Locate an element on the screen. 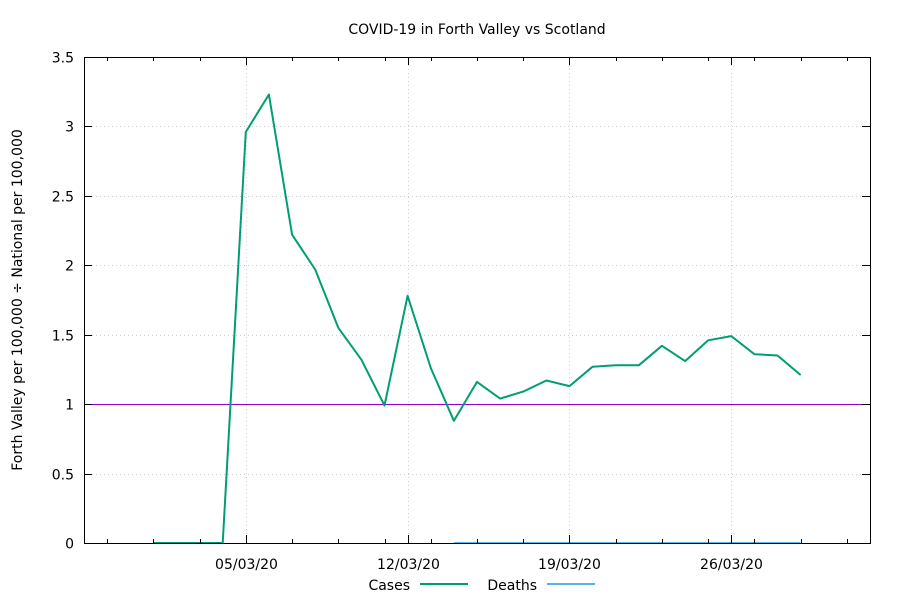 The image size is (900, 600). y-tick-labels: 0 0.5 1 1.5 2 2.5 3 3.5 is located at coordinates (63, 302).